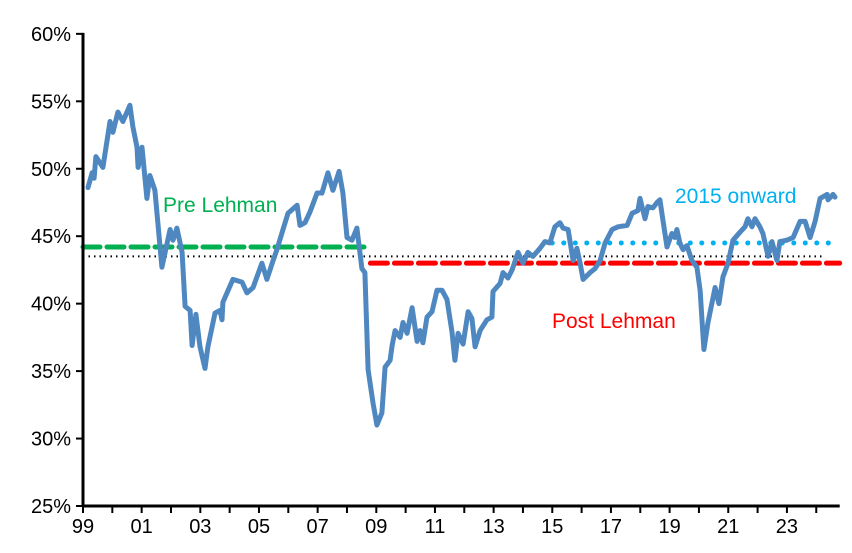 This screenshot has height=553, width=852. What do you see at coordinates (435, 527) in the screenshot?
I see `x-tick-label: 11` at bounding box center [435, 527].